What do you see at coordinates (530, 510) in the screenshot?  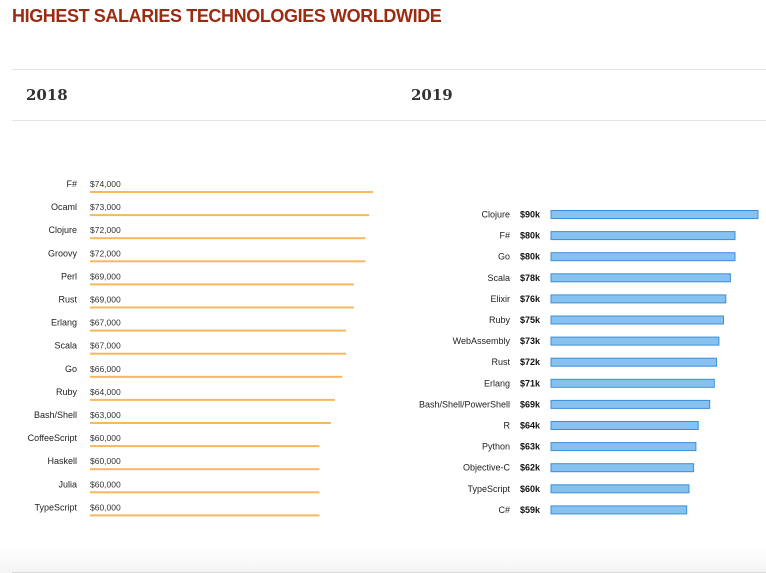 I see `value-label-2019-c-14: $59k` at bounding box center [530, 510].